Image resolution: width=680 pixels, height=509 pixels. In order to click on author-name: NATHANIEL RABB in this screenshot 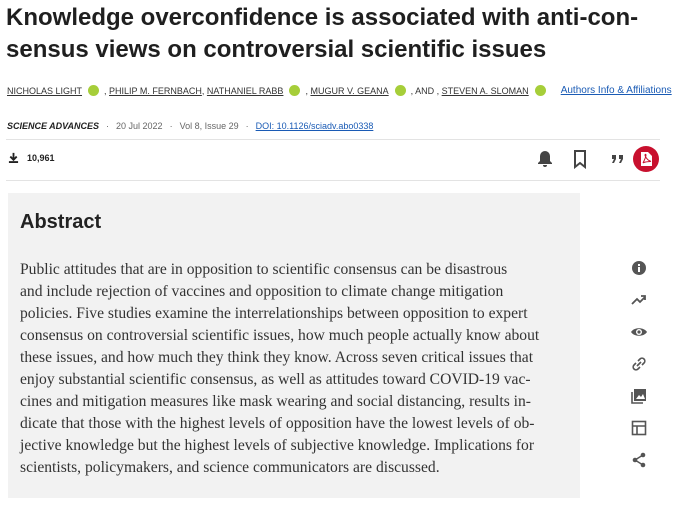, I will do `click(245, 90)`.